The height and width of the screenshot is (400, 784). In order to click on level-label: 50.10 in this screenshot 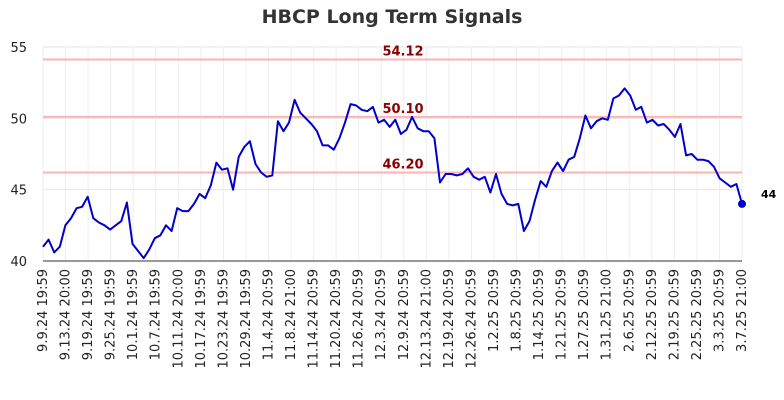, I will do `click(402, 109)`.